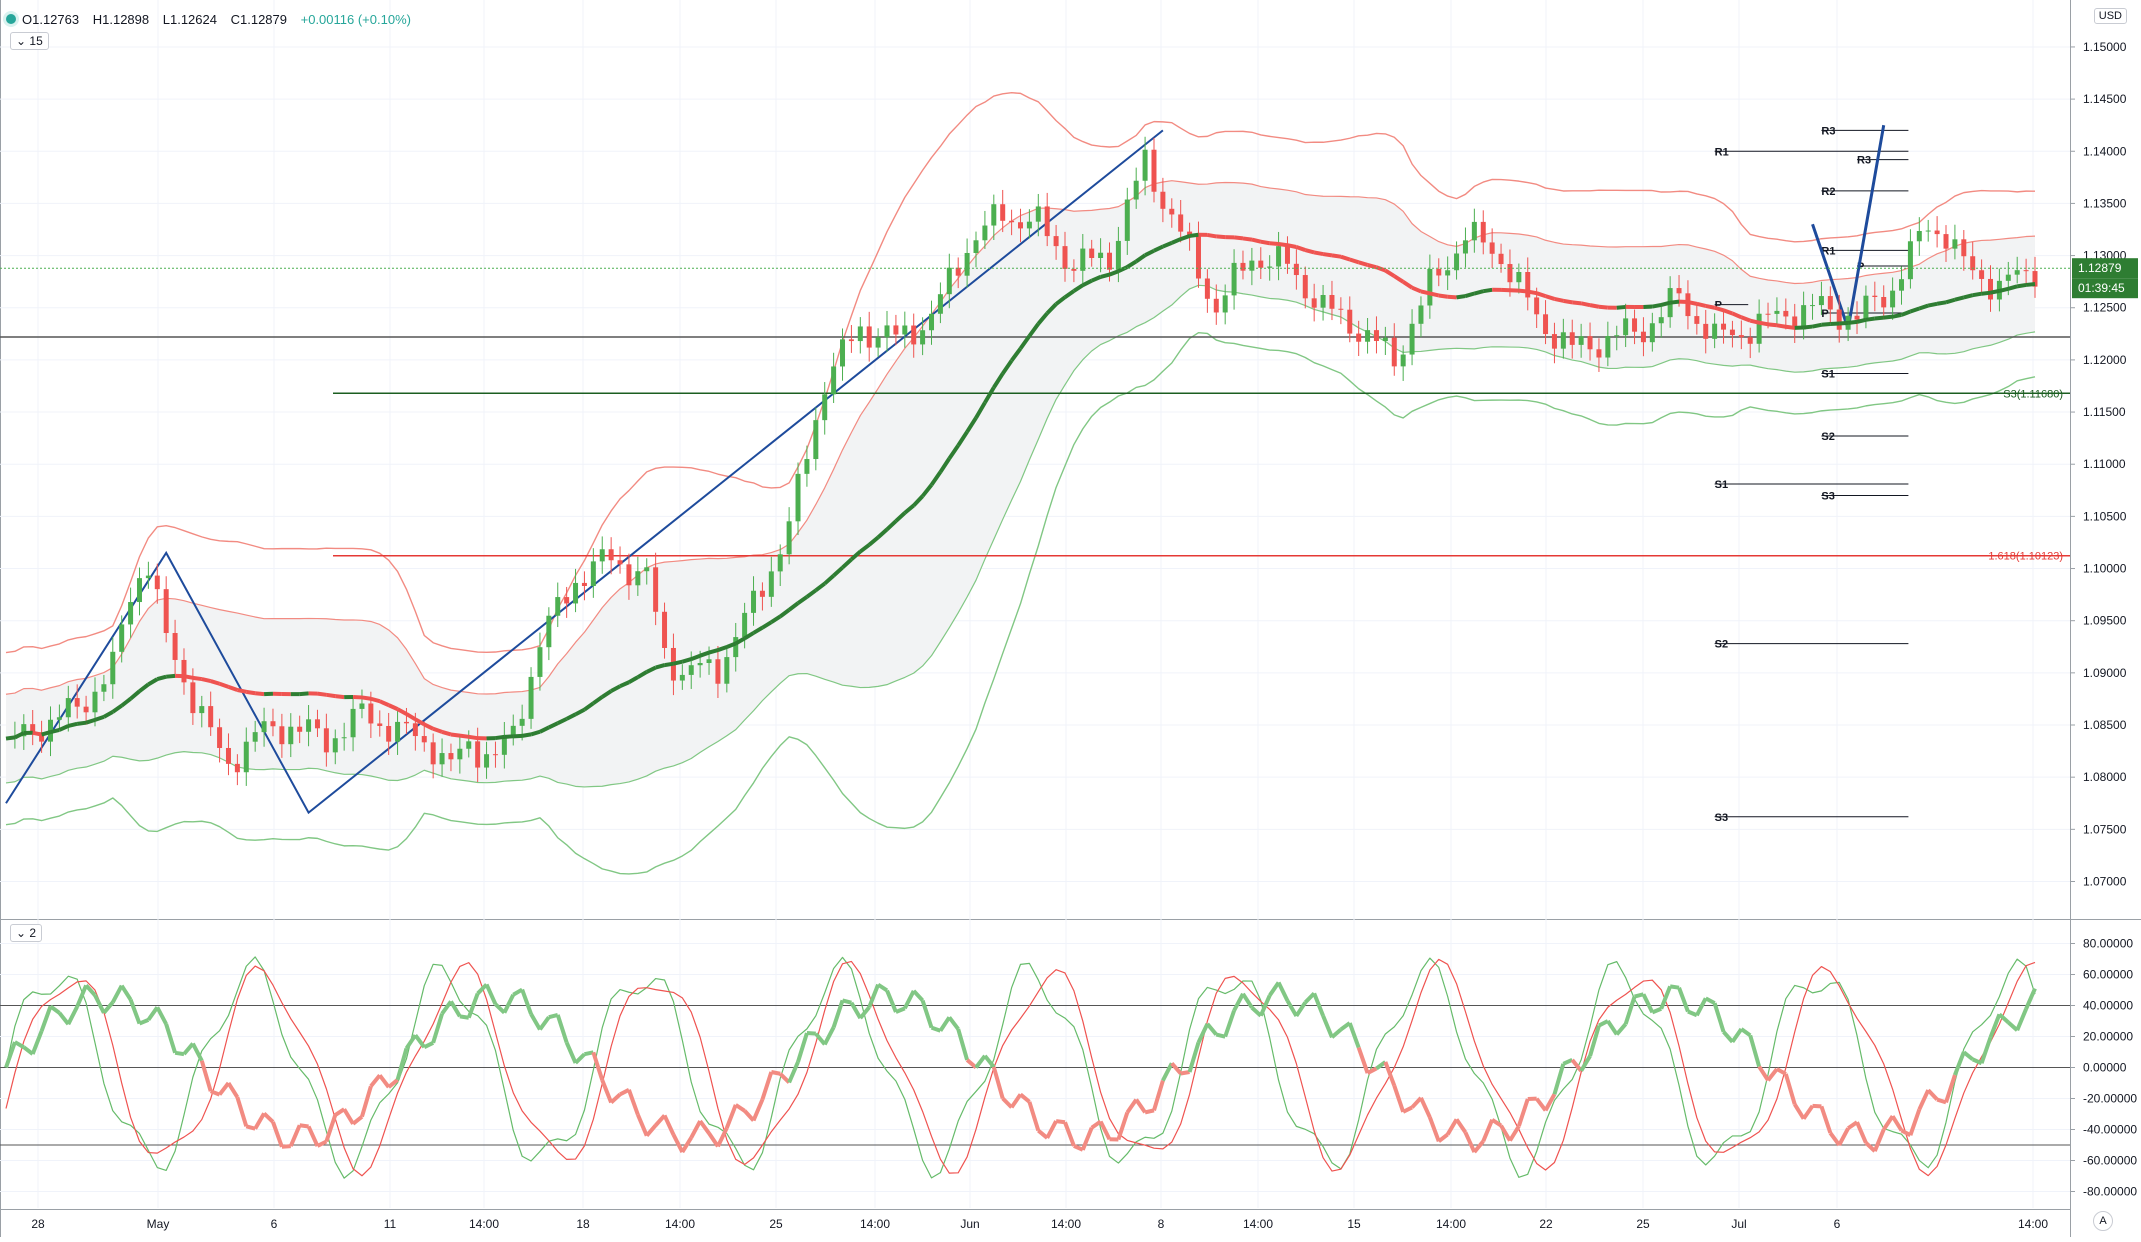  What do you see at coordinates (2104, 464) in the screenshot?
I see `y-tick-label: 1.11000` at bounding box center [2104, 464].